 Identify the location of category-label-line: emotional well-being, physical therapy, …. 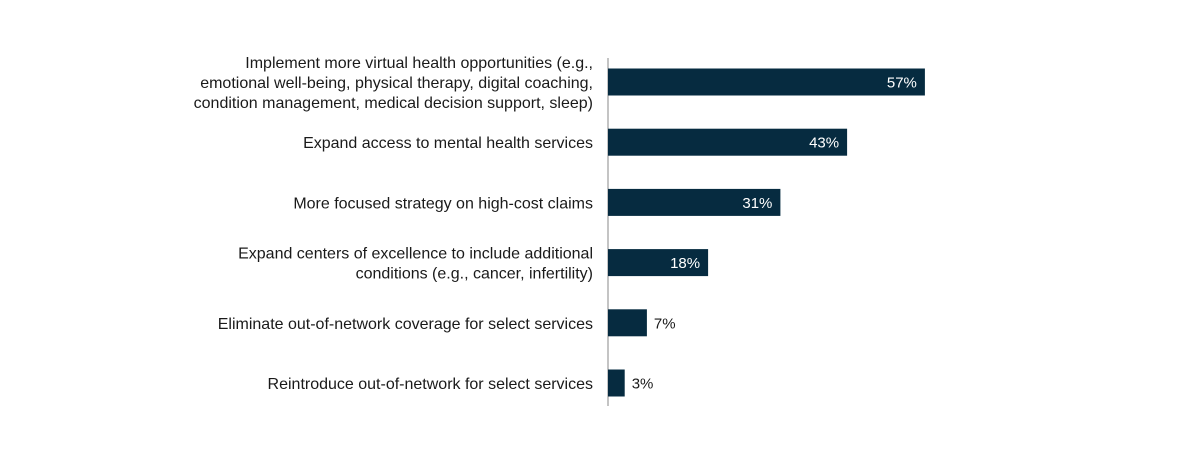
(396, 83).